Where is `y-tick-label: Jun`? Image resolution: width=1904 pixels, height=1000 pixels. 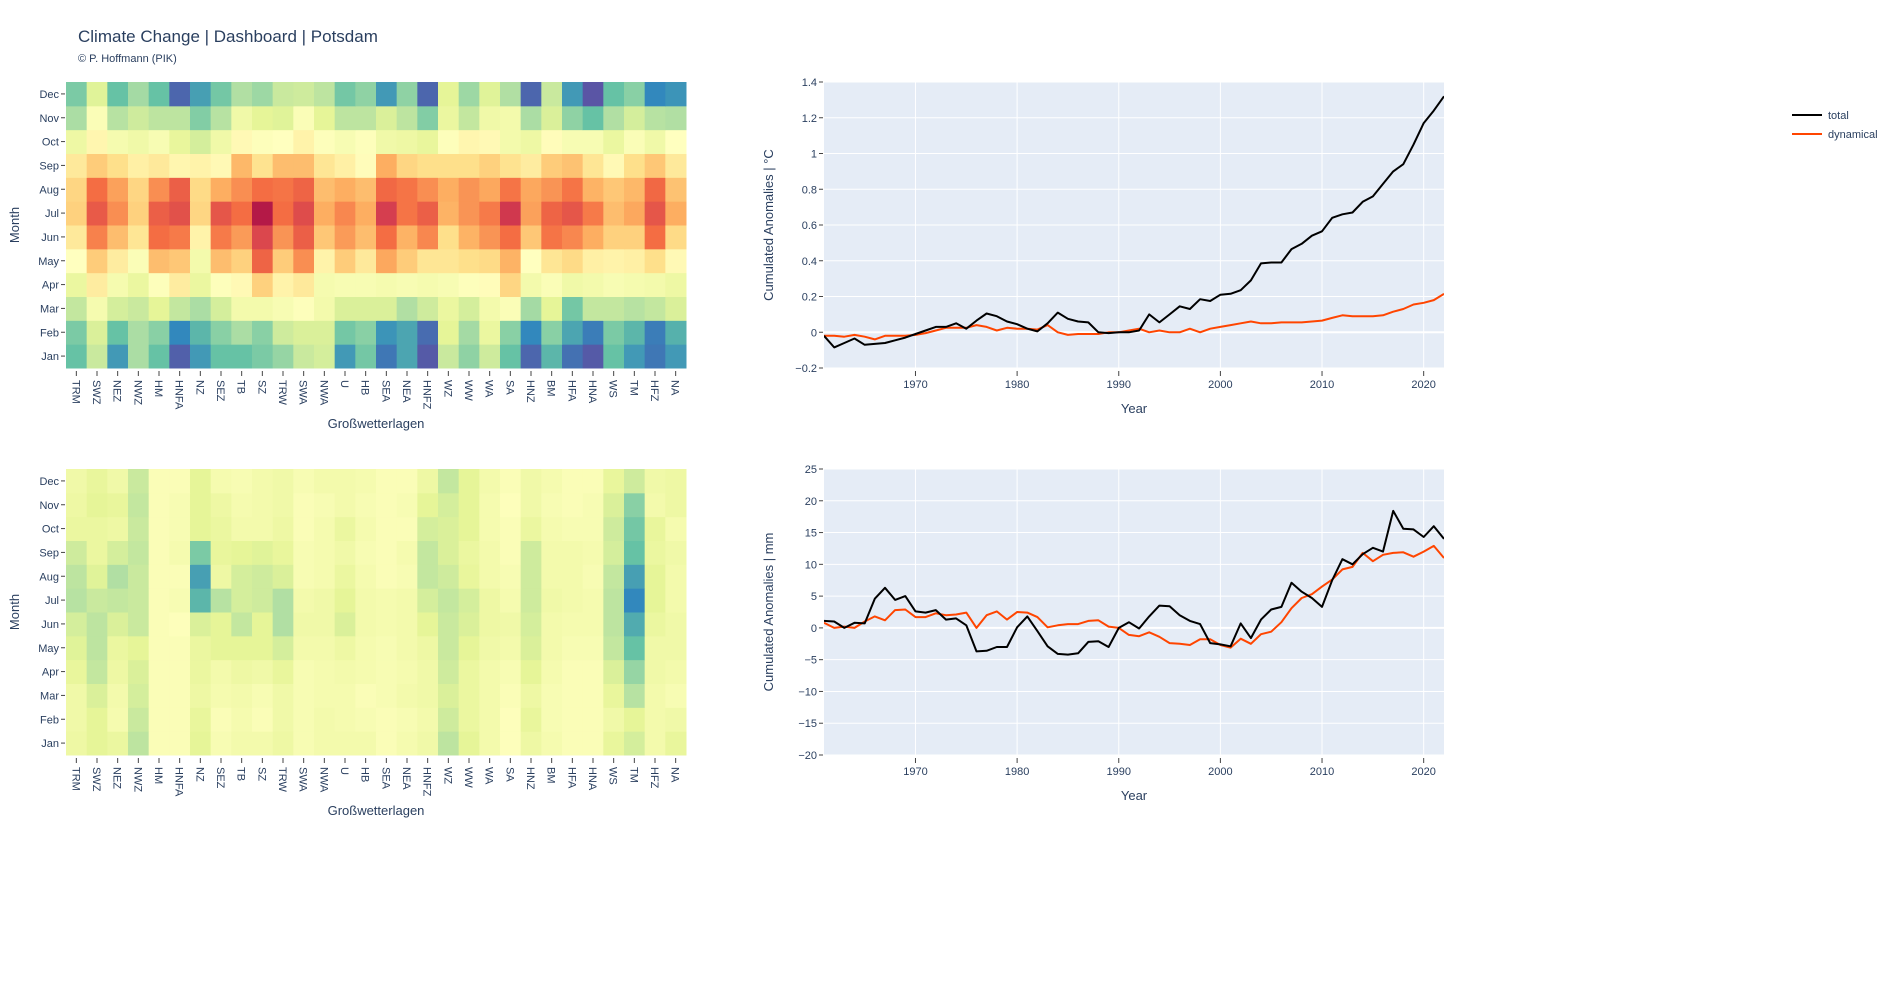 y-tick-label: Jun is located at coordinates (50, 238).